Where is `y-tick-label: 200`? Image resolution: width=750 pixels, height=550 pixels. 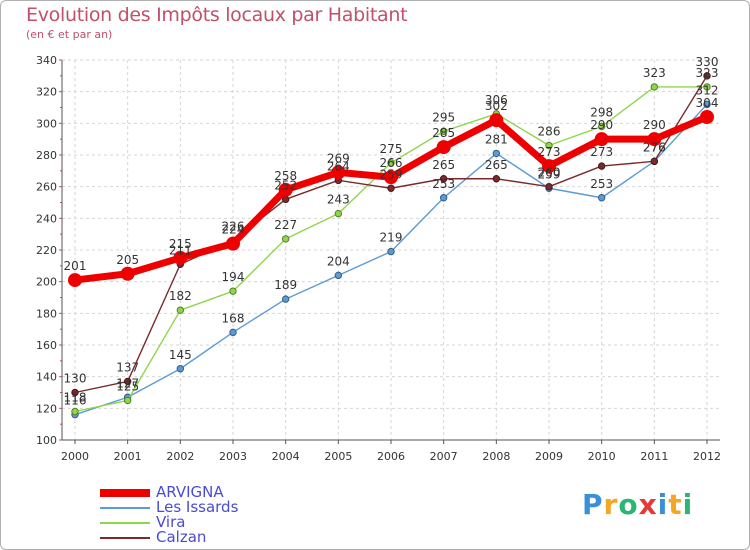
y-tick-label: 200 is located at coordinates (46, 282).